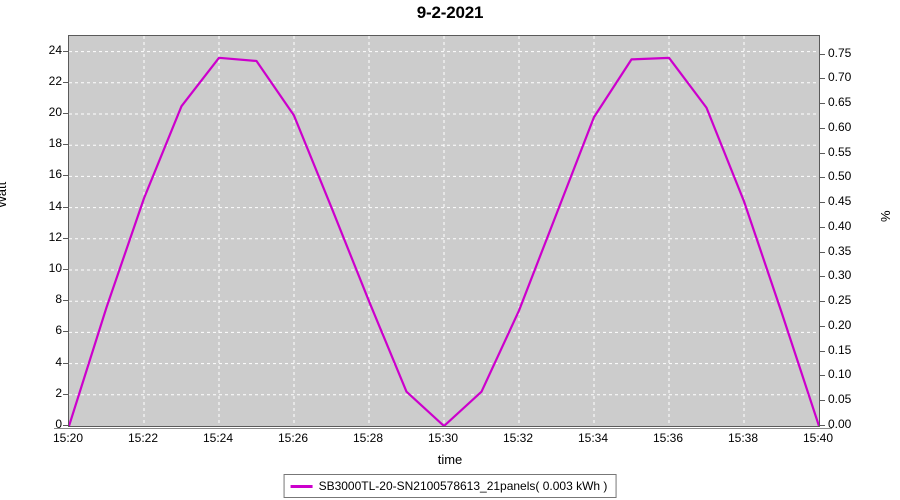 This screenshot has height=500, width=900. I want to click on y-axis-left-tick-label: 22, so click(55, 80).